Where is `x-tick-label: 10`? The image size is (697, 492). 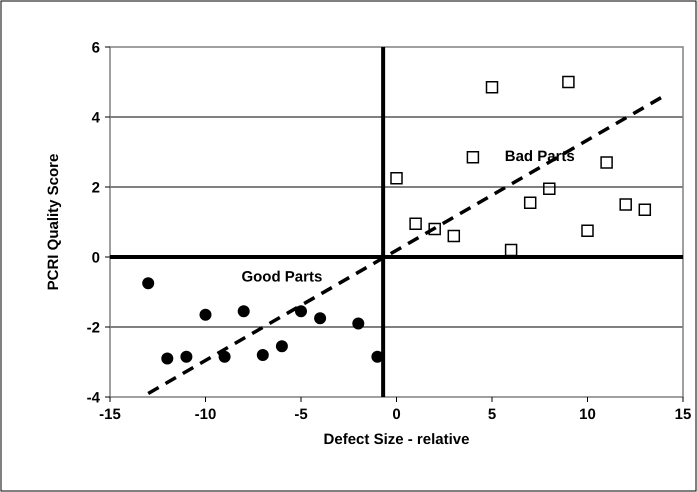
x-tick-label: 10 is located at coordinates (587, 414).